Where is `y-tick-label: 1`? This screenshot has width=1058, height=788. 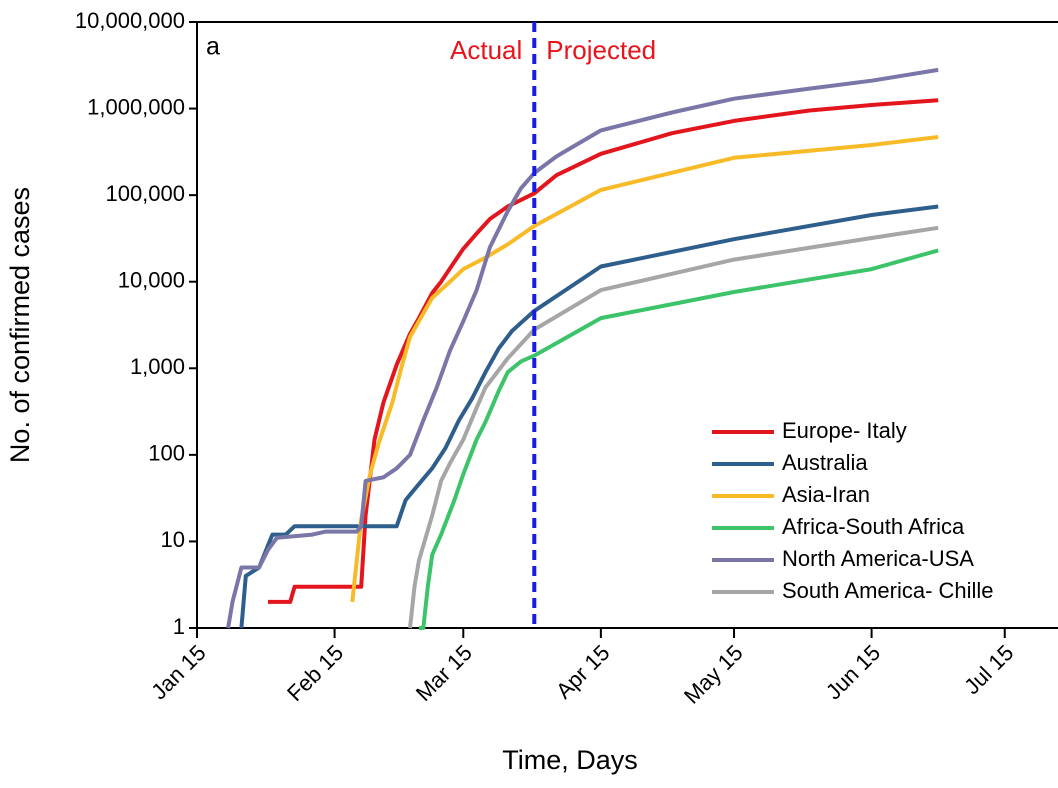 y-tick-label: 1 is located at coordinates (179, 626).